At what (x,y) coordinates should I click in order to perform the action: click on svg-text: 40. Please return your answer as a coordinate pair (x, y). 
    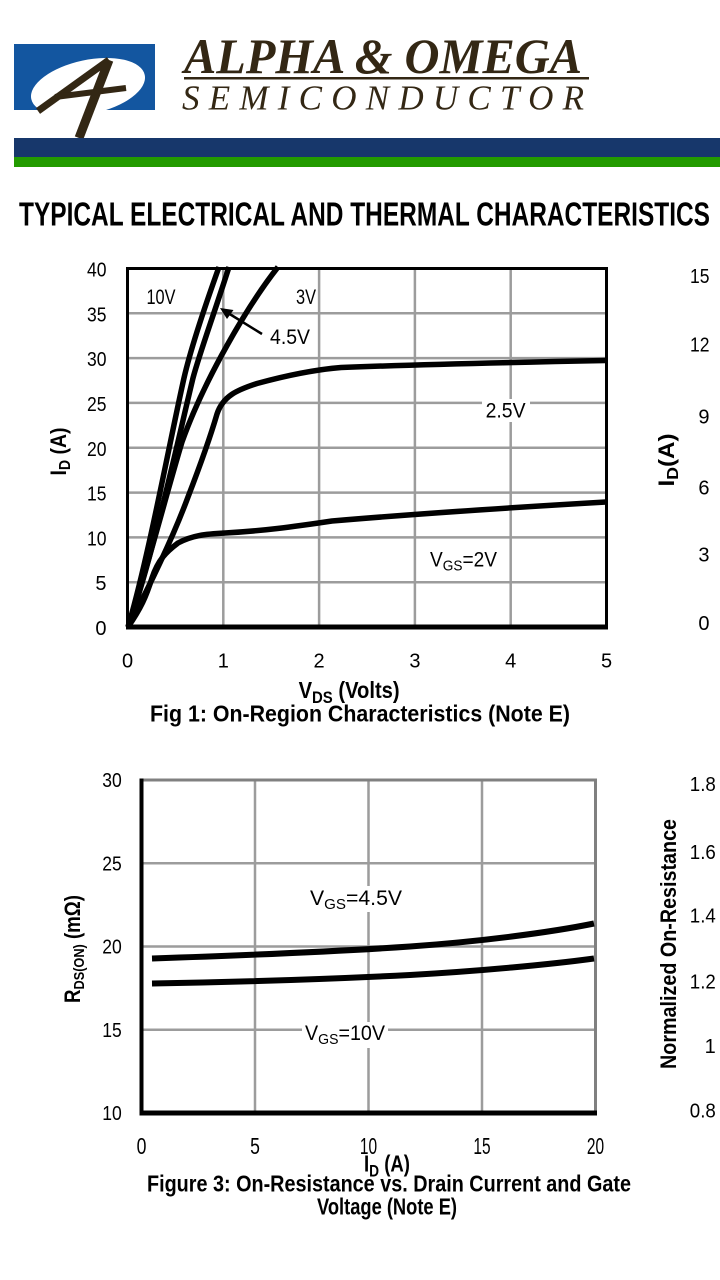
    Looking at the image, I should click on (97, 271).